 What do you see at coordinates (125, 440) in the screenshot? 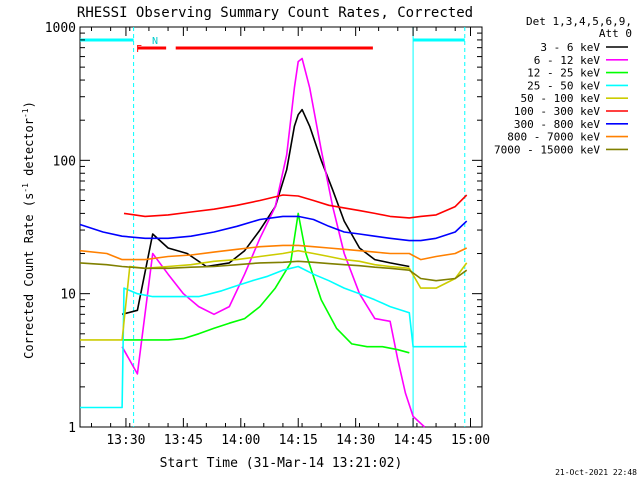
I see `x-tick-label: 13:30` at bounding box center [125, 440].